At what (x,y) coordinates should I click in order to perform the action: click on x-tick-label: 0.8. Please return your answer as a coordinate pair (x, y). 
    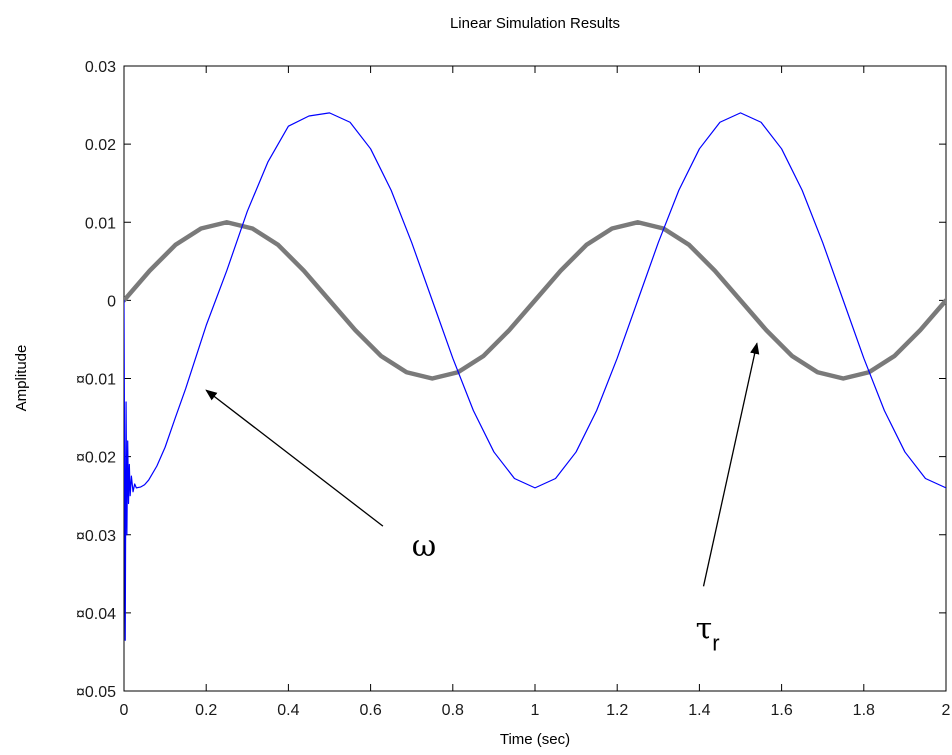
    Looking at the image, I should click on (453, 710).